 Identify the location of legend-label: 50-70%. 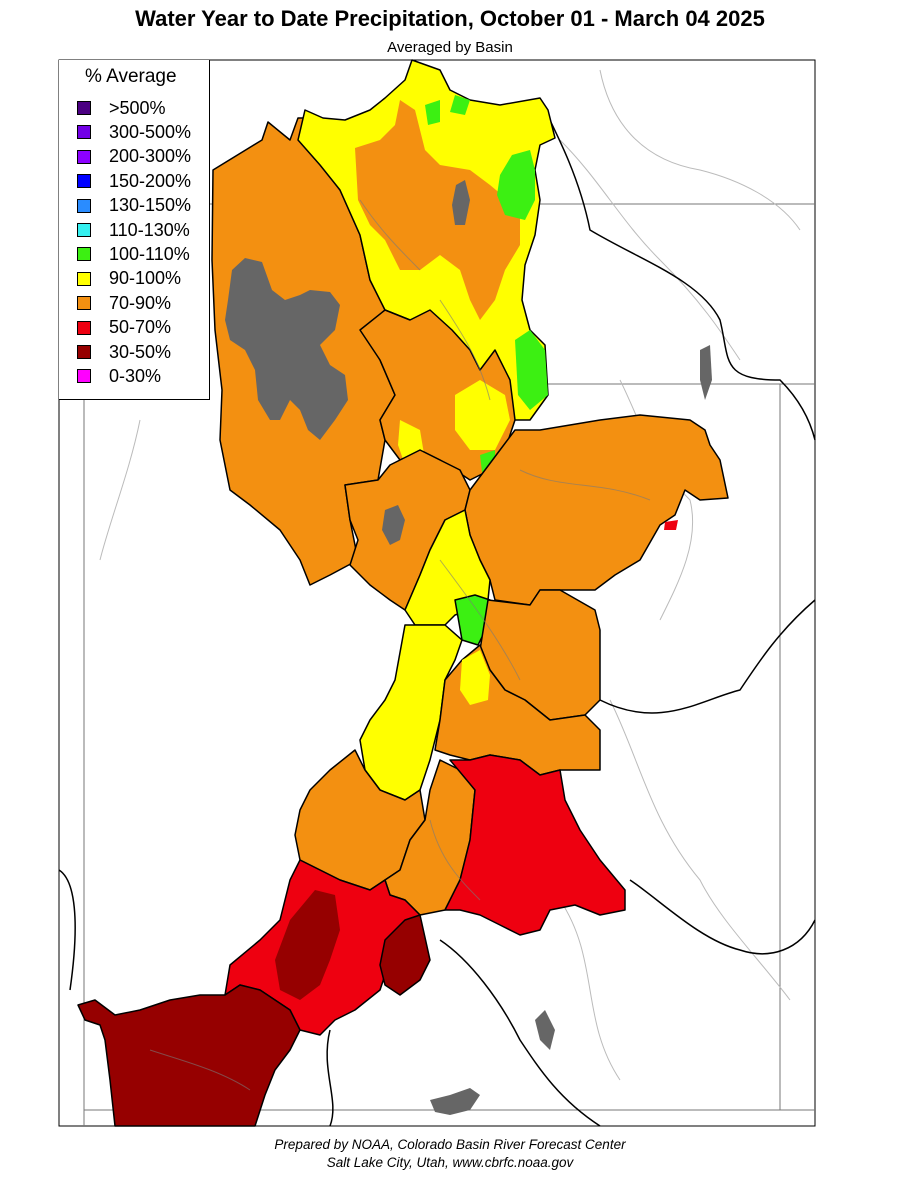
(140, 327).